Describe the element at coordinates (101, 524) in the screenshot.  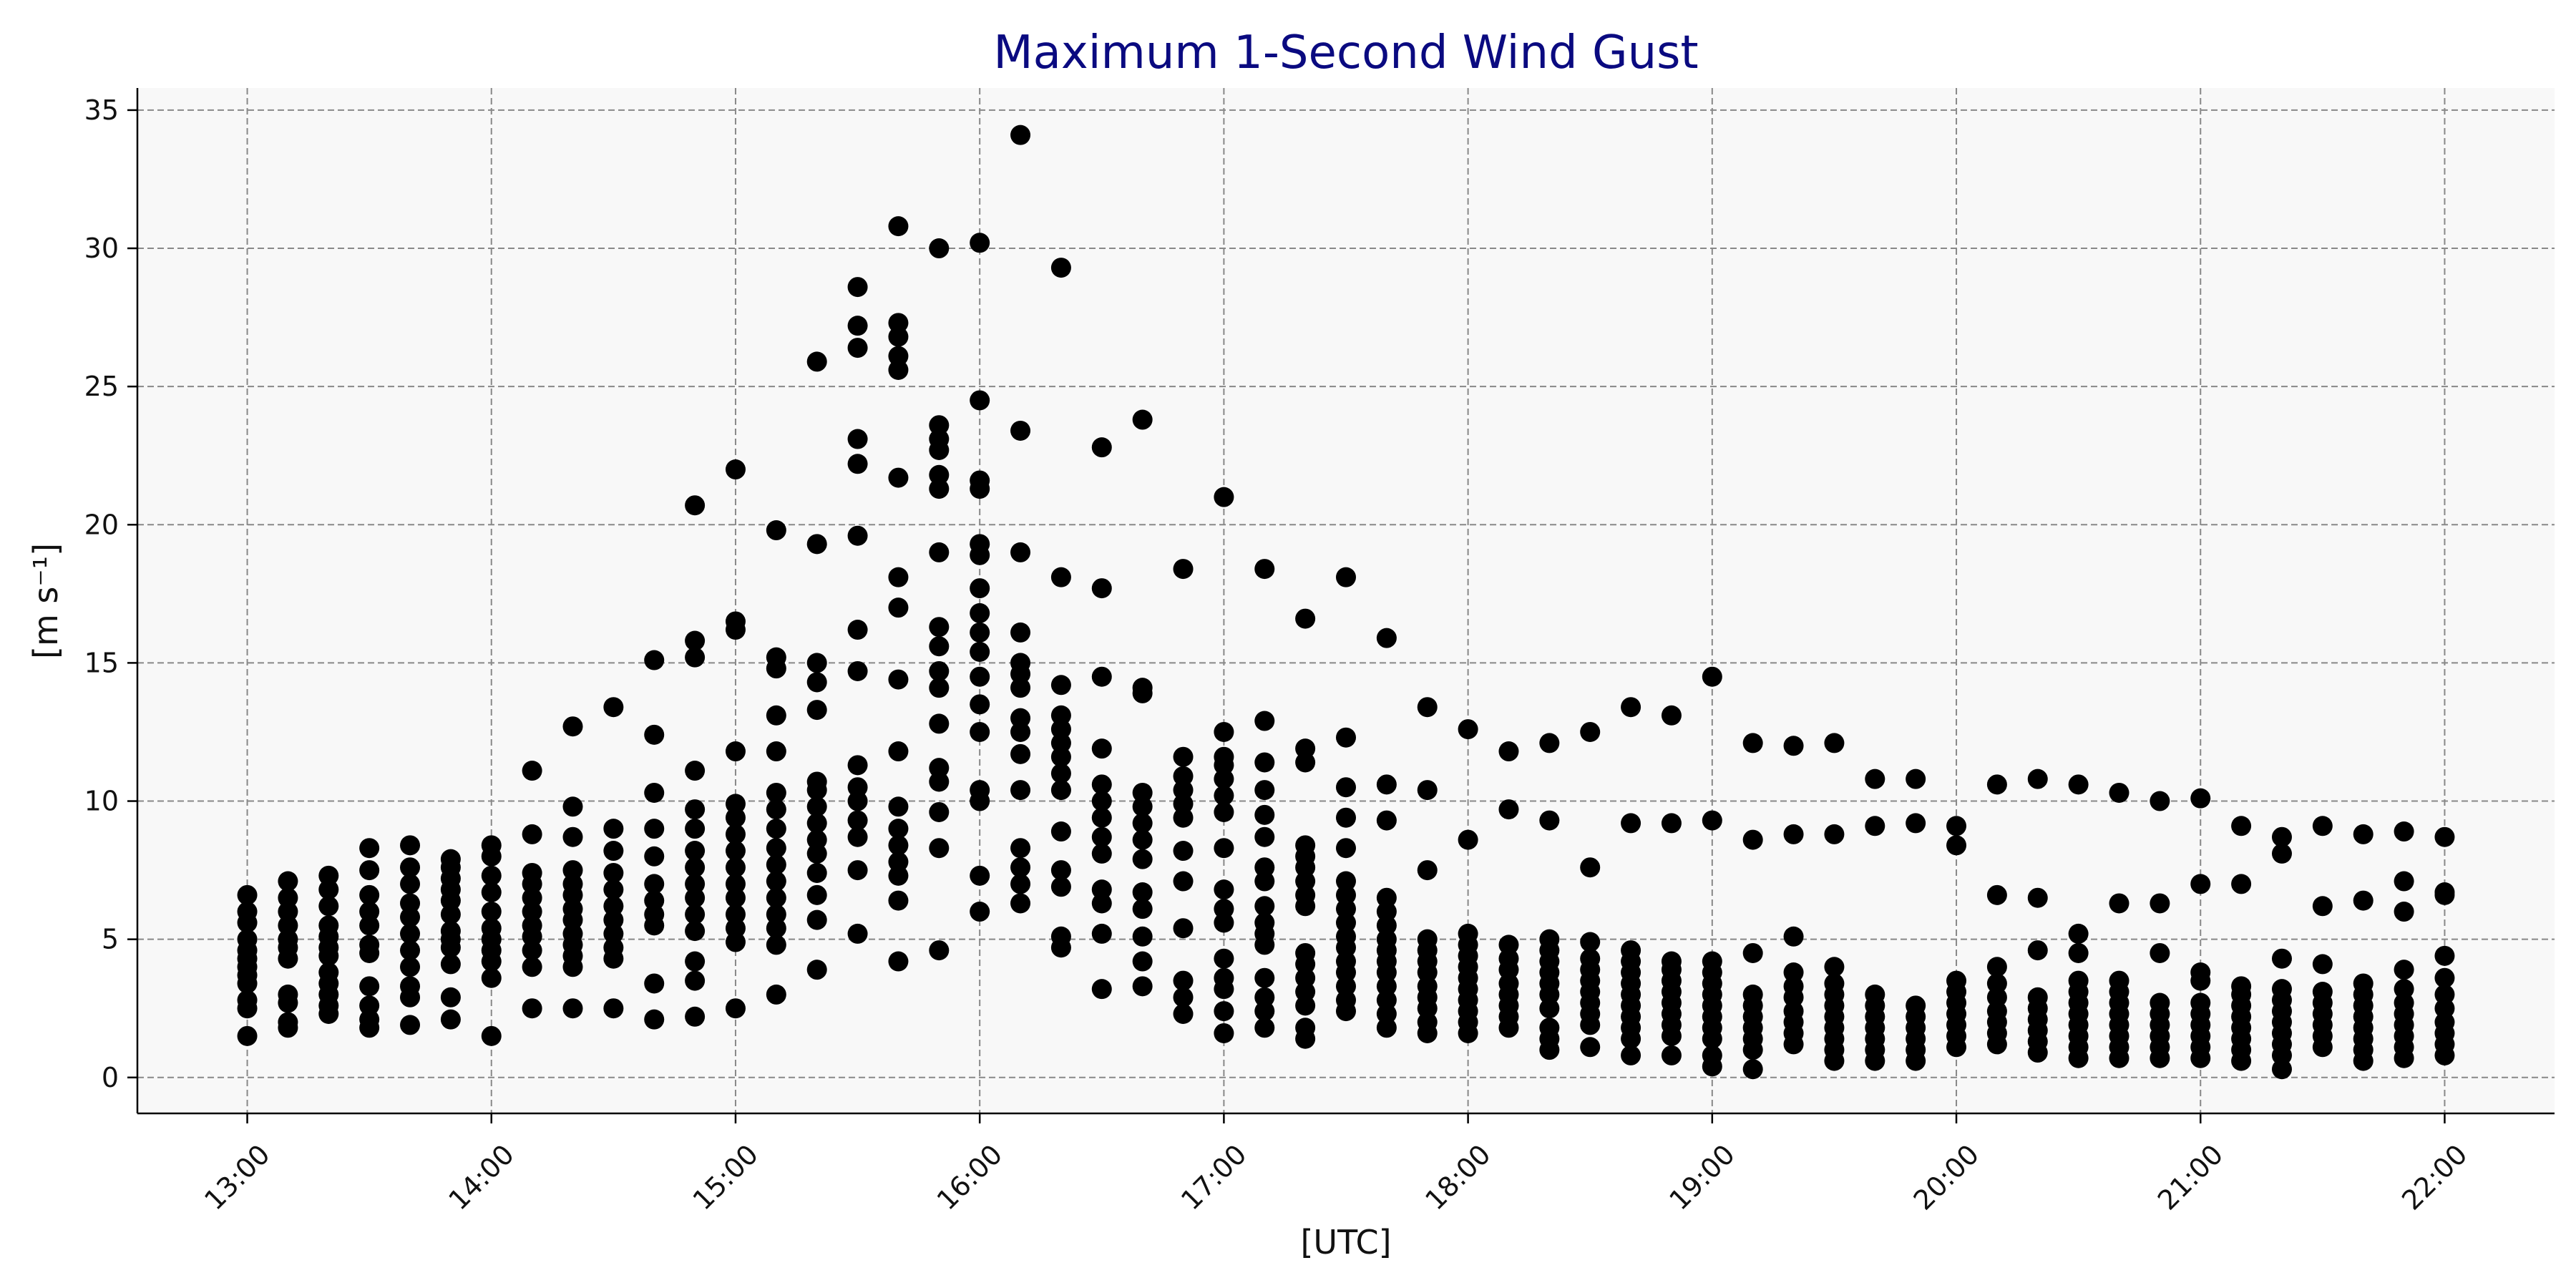
I see `y-tick-label: 20` at that location.